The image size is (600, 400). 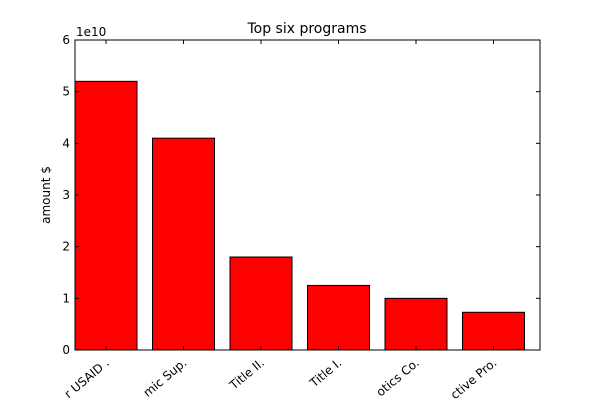 What do you see at coordinates (66, 247) in the screenshot?
I see `y-tick-label-2: 2` at bounding box center [66, 247].